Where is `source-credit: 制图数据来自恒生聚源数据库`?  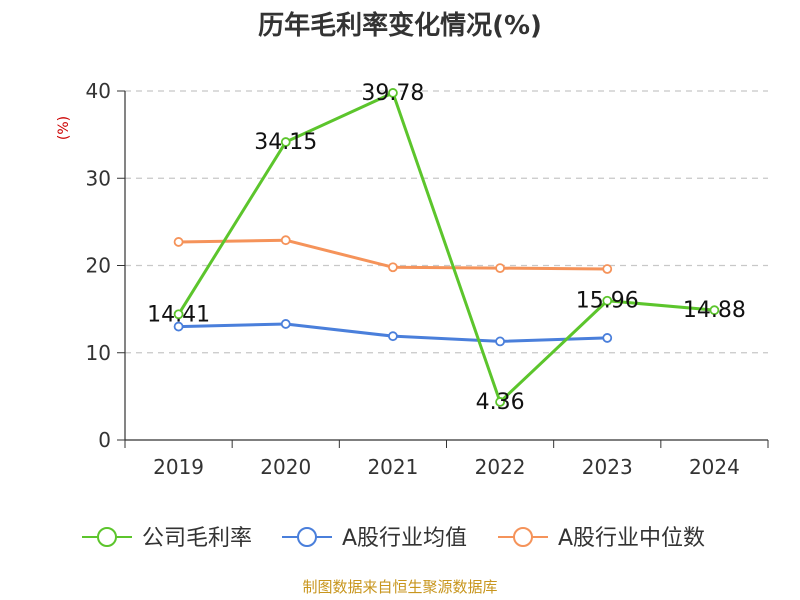 source-credit: 制图数据来自恒生聚源数据库 is located at coordinates (399, 587).